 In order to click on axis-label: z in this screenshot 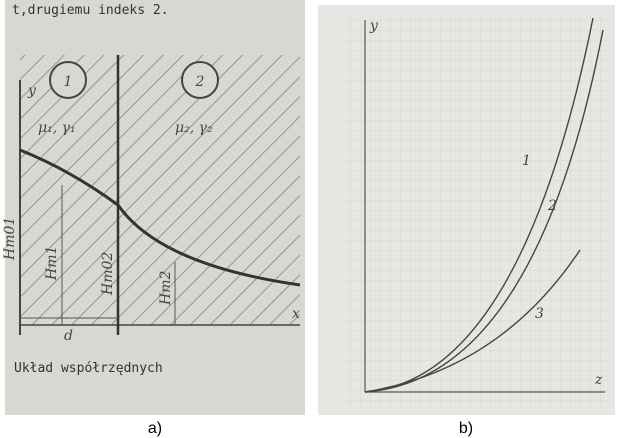, I will do `click(598, 380)`.